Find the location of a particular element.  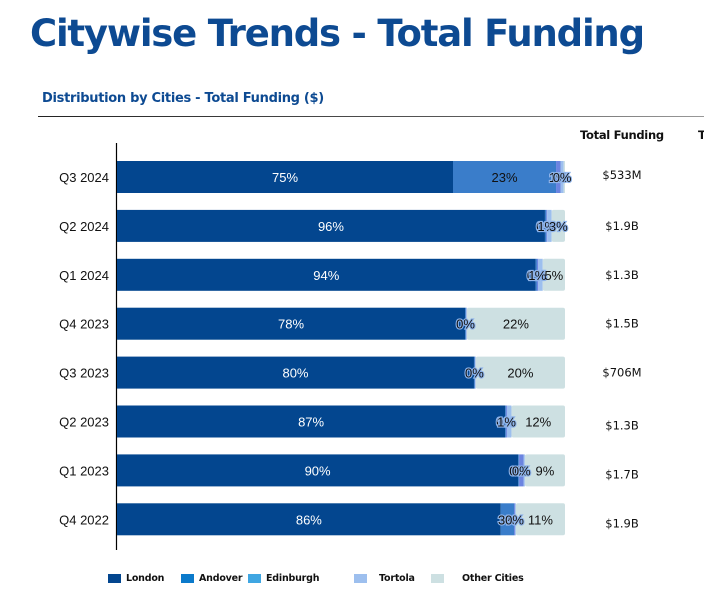

data-label: 96% is located at coordinates (331, 226).